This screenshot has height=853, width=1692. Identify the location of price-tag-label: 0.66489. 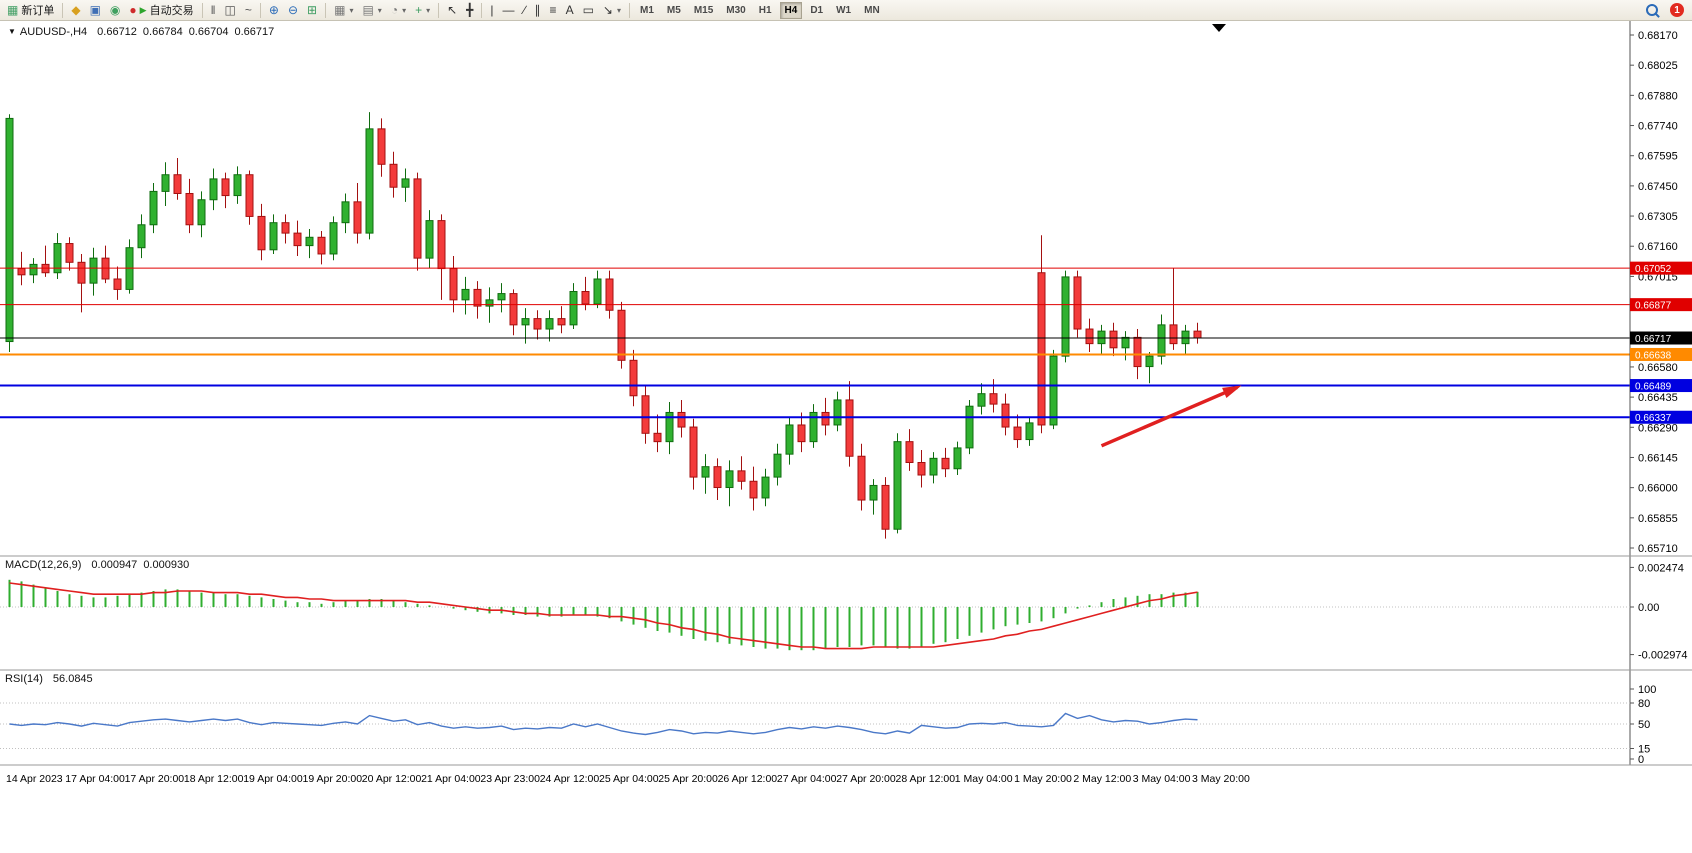
(1653, 387).